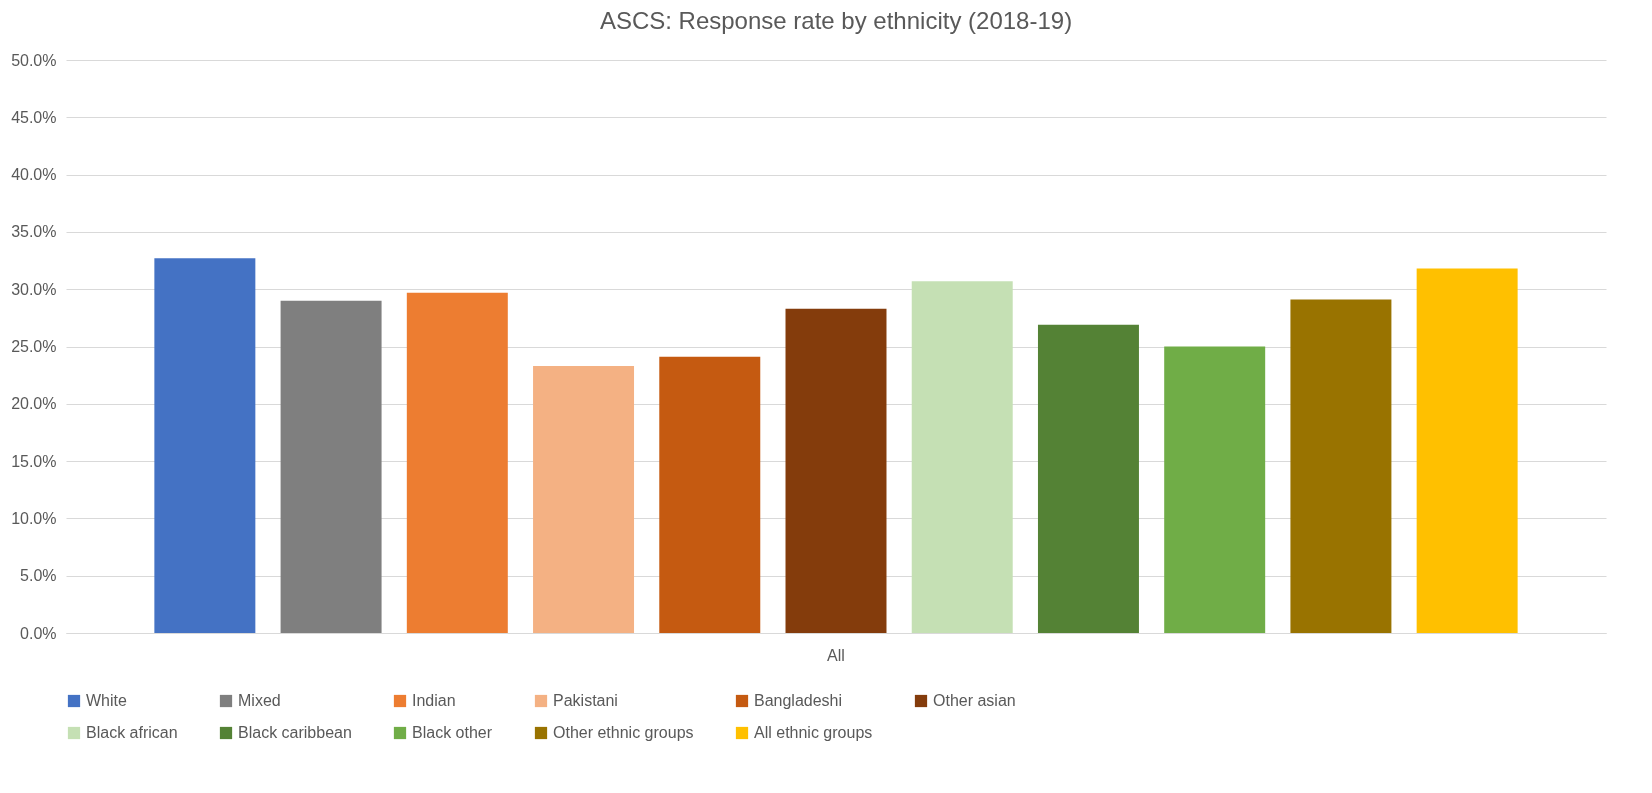 The height and width of the screenshot is (793, 1652). I want to click on legend-label: Indian, so click(434, 700).